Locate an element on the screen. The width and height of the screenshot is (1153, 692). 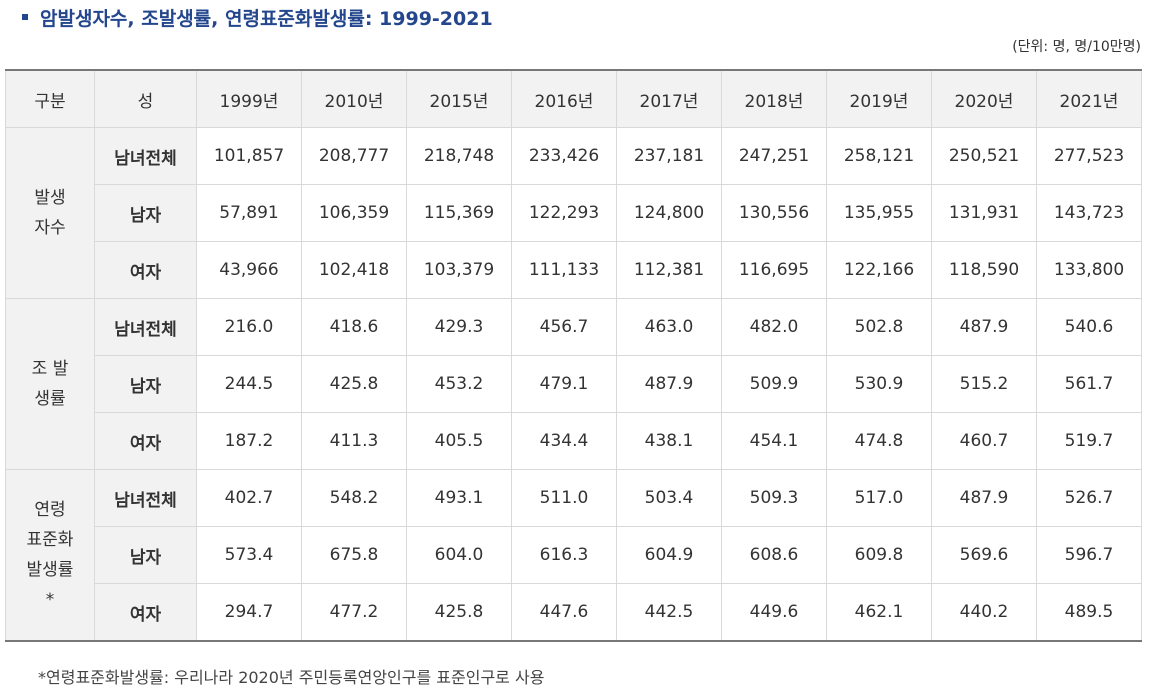
column-header: 2018년 is located at coordinates (774, 99).